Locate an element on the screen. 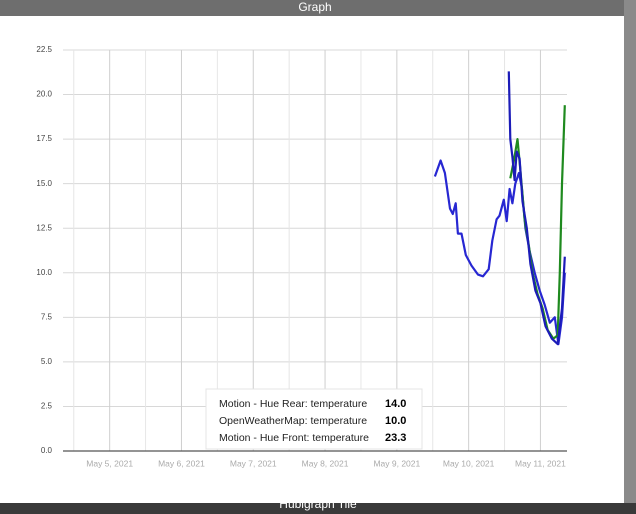 The width and height of the screenshot is (636, 514). x-tick-label: May 8, 2021 is located at coordinates (325, 463).